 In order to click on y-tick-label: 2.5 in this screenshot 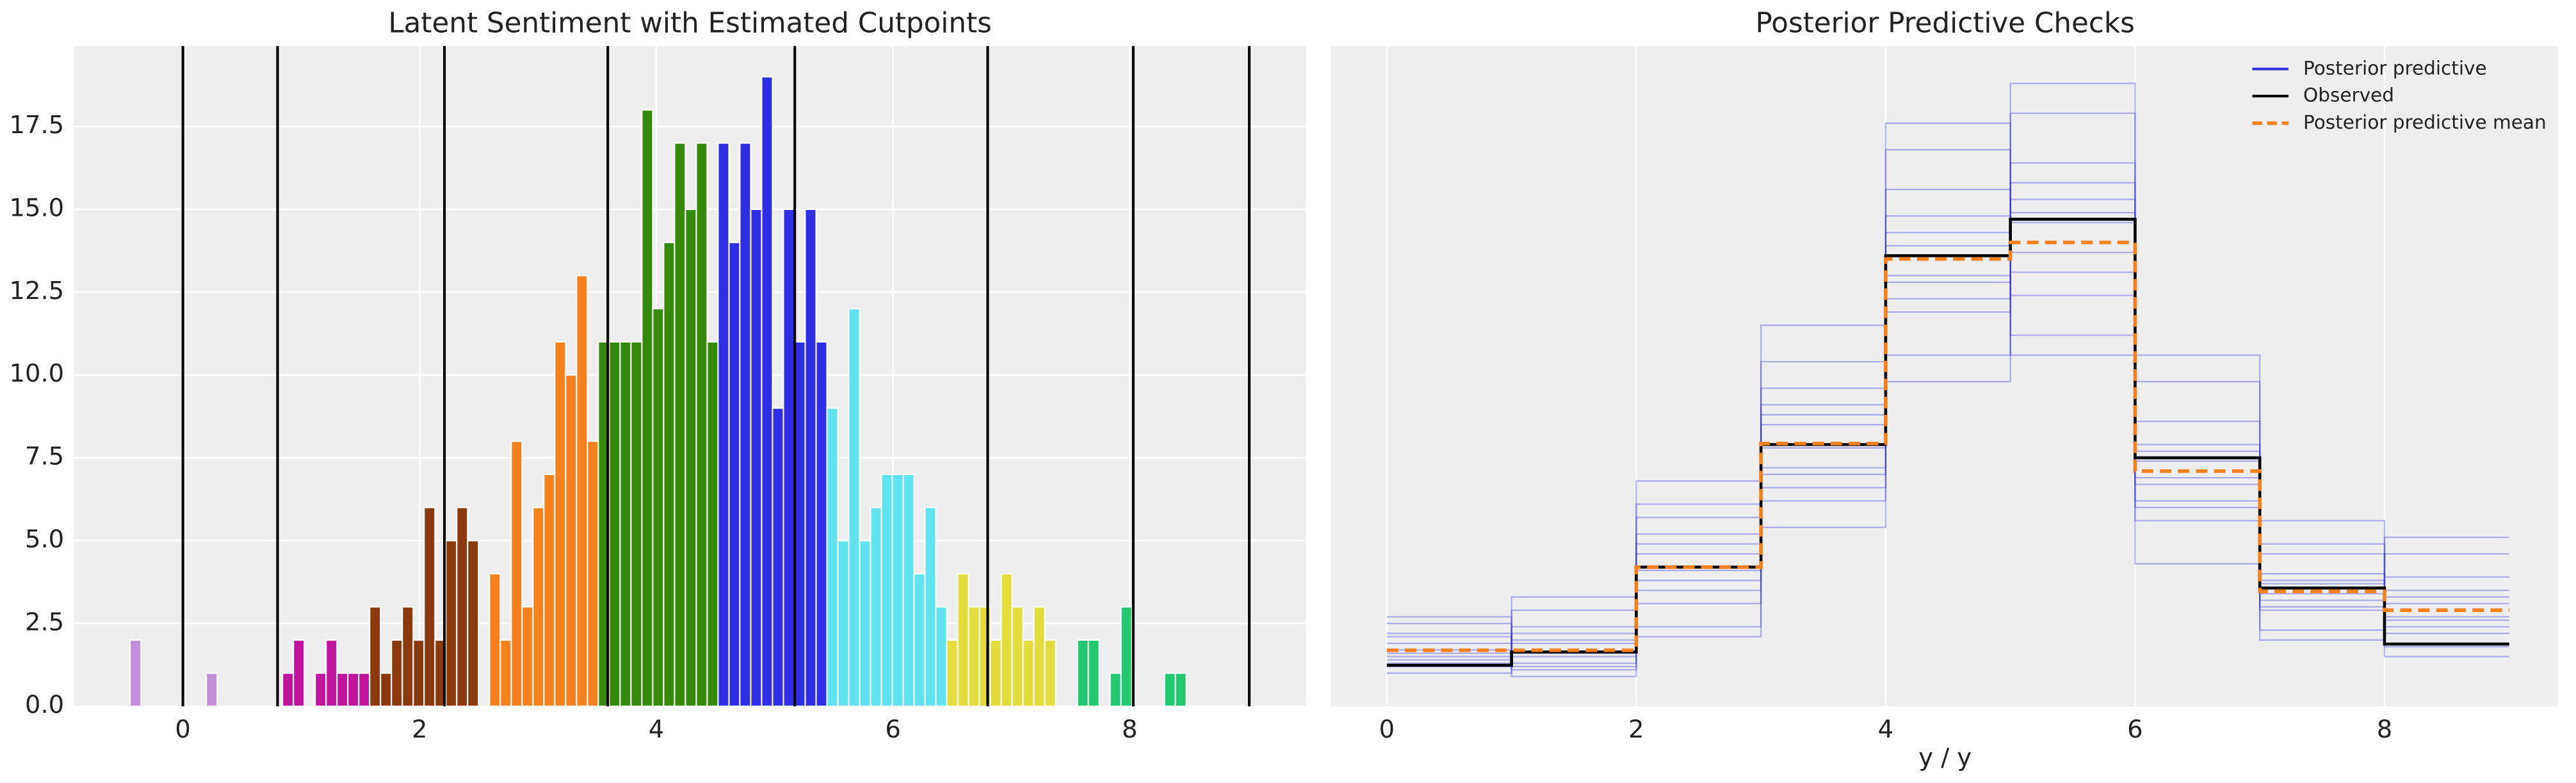, I will do `click(44, 622)`.